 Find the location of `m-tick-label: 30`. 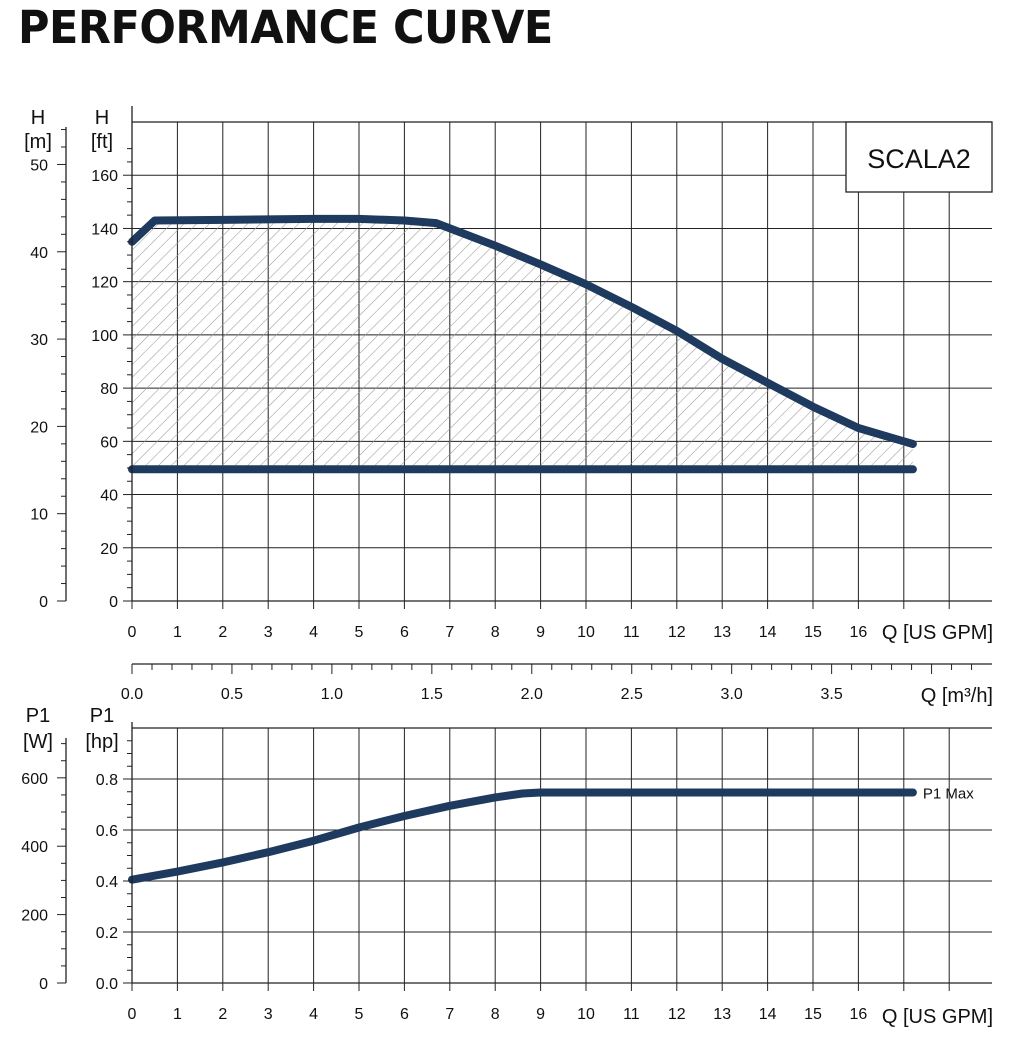

m-tick-label: 30 is located at coordinates (39, 340).